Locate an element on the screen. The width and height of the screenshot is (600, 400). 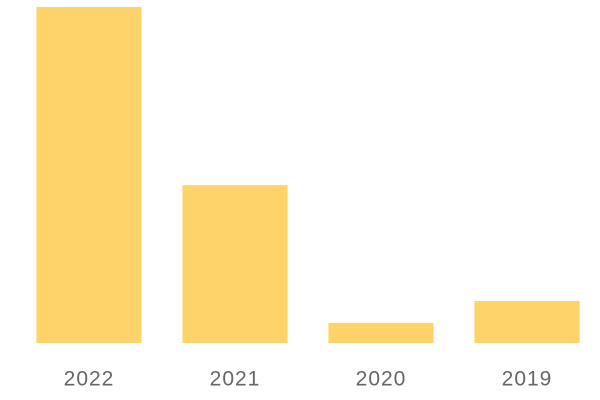
x-tick-label: 2021 is located at coordinates (235, 379).